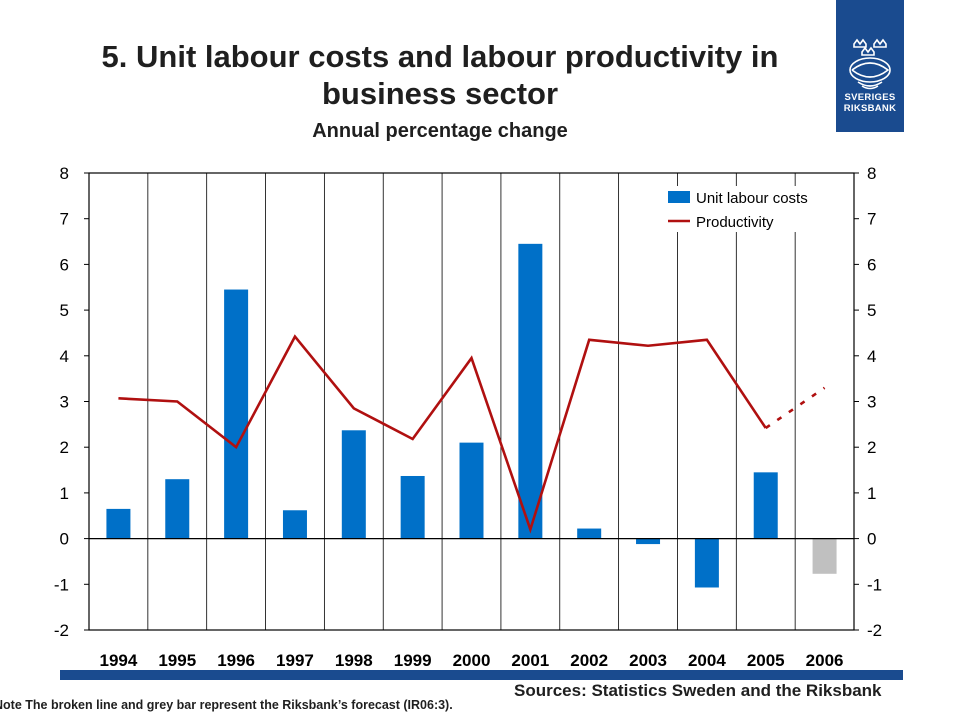  Describe the element at coordinates (707, 660) in the screenshot. I see `x-tick-label: 2004` at that location.